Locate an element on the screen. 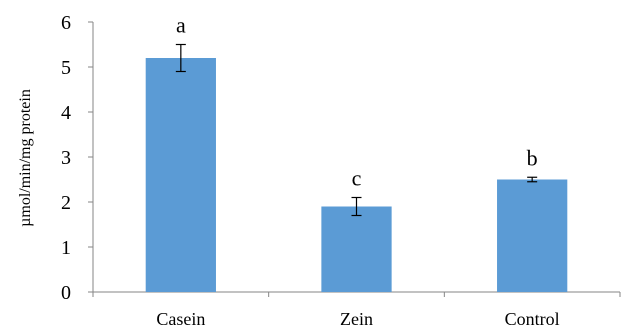 This screenshot has height=331, width=623. significance-label: c is located at coordinates (357, 178).